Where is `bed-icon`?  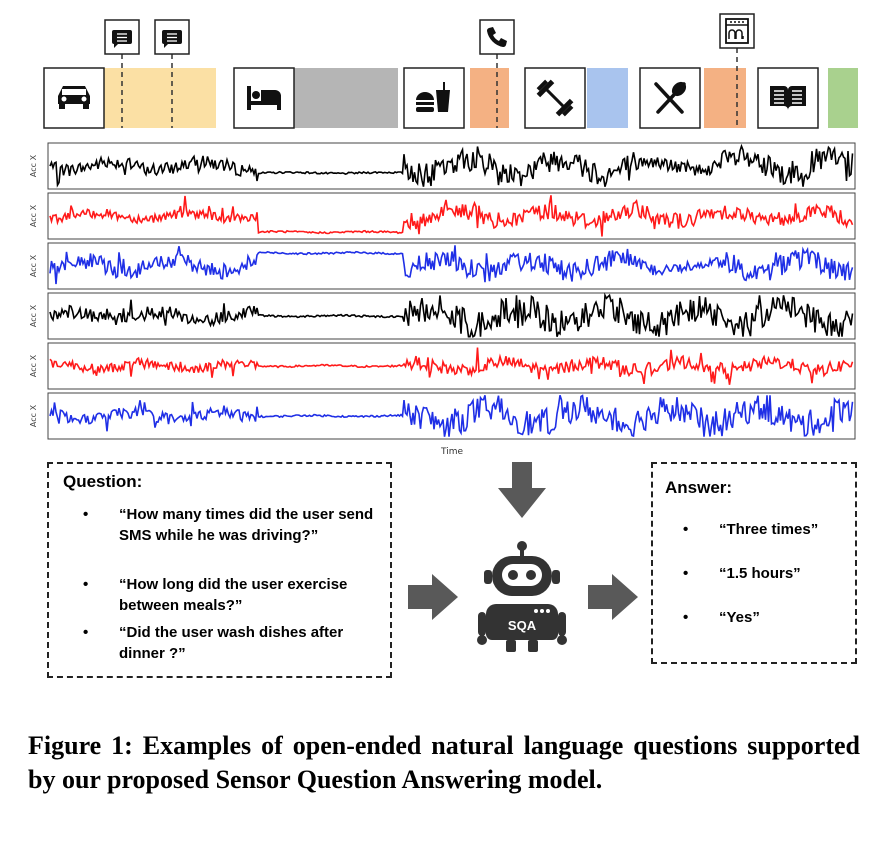 bed-icon is located at coordinates (264, 98).